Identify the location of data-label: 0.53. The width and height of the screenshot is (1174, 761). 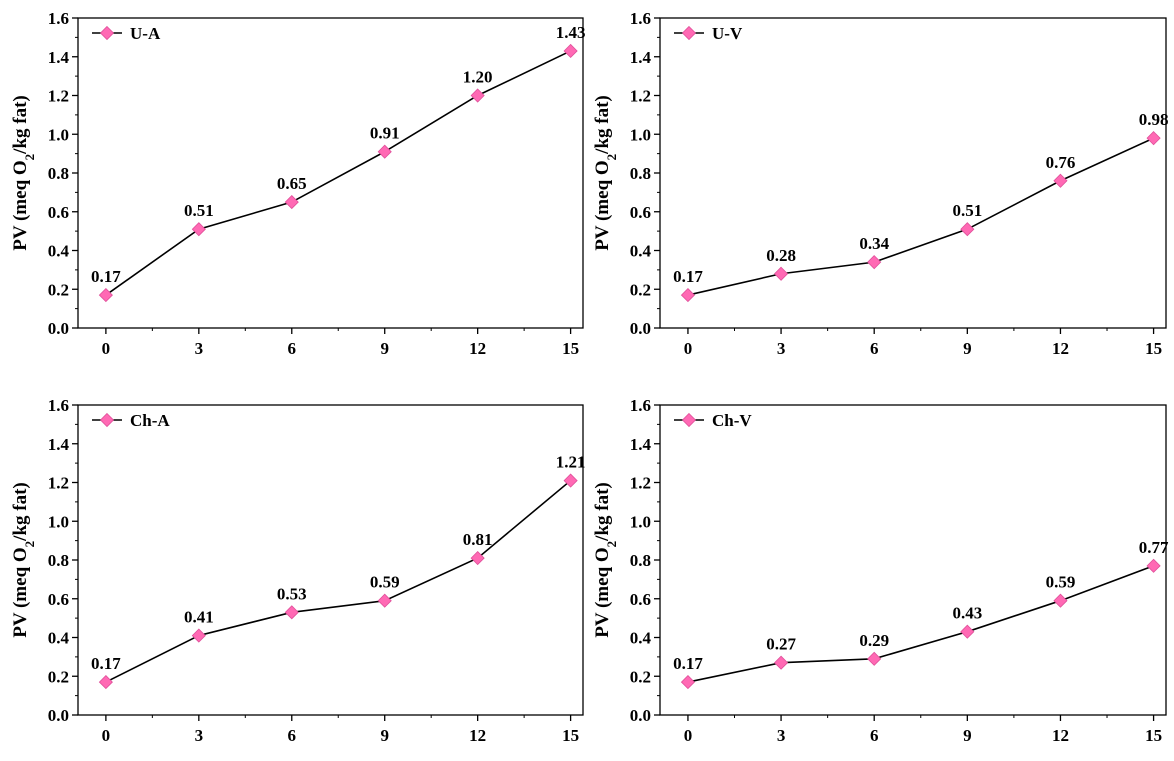
(292, 593).